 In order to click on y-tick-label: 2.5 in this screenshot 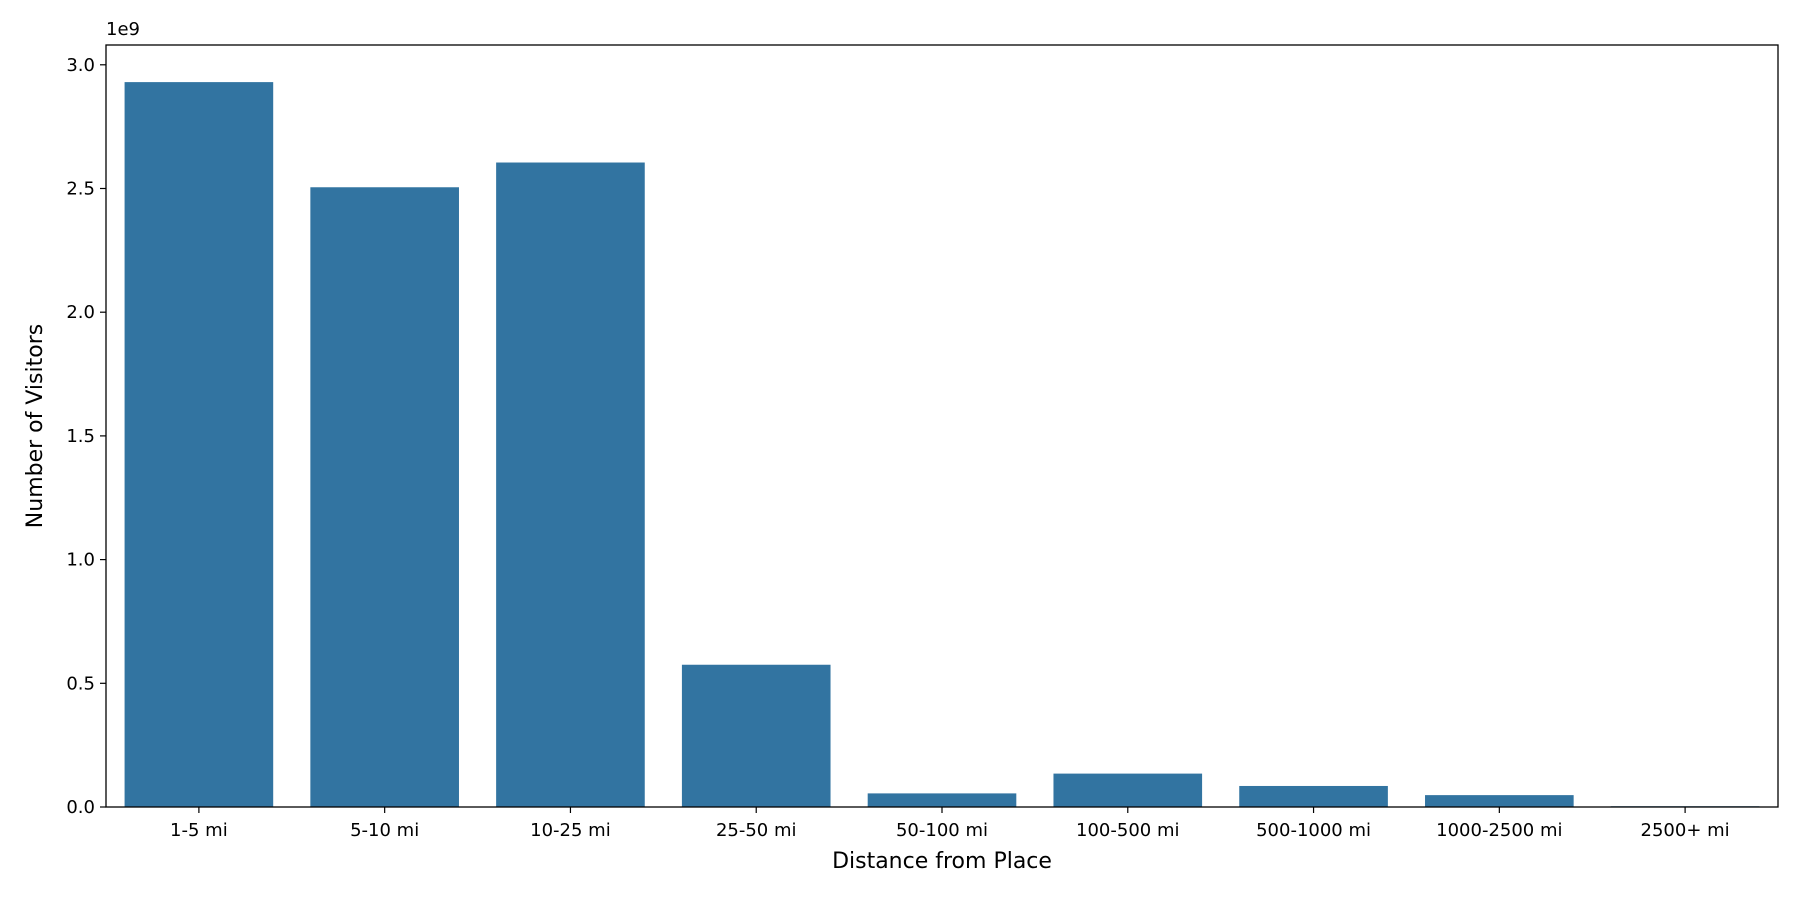, I will do `click(80, 188)`.